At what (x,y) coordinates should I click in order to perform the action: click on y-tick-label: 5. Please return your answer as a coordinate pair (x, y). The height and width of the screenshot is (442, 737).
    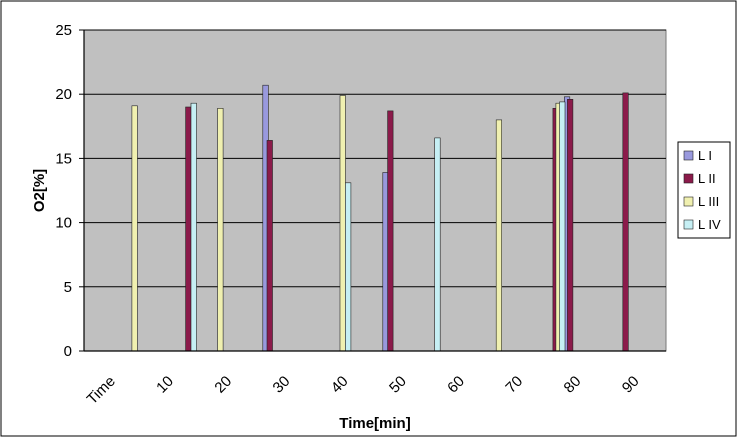
    Looking at the image, I should click on (68, 287).